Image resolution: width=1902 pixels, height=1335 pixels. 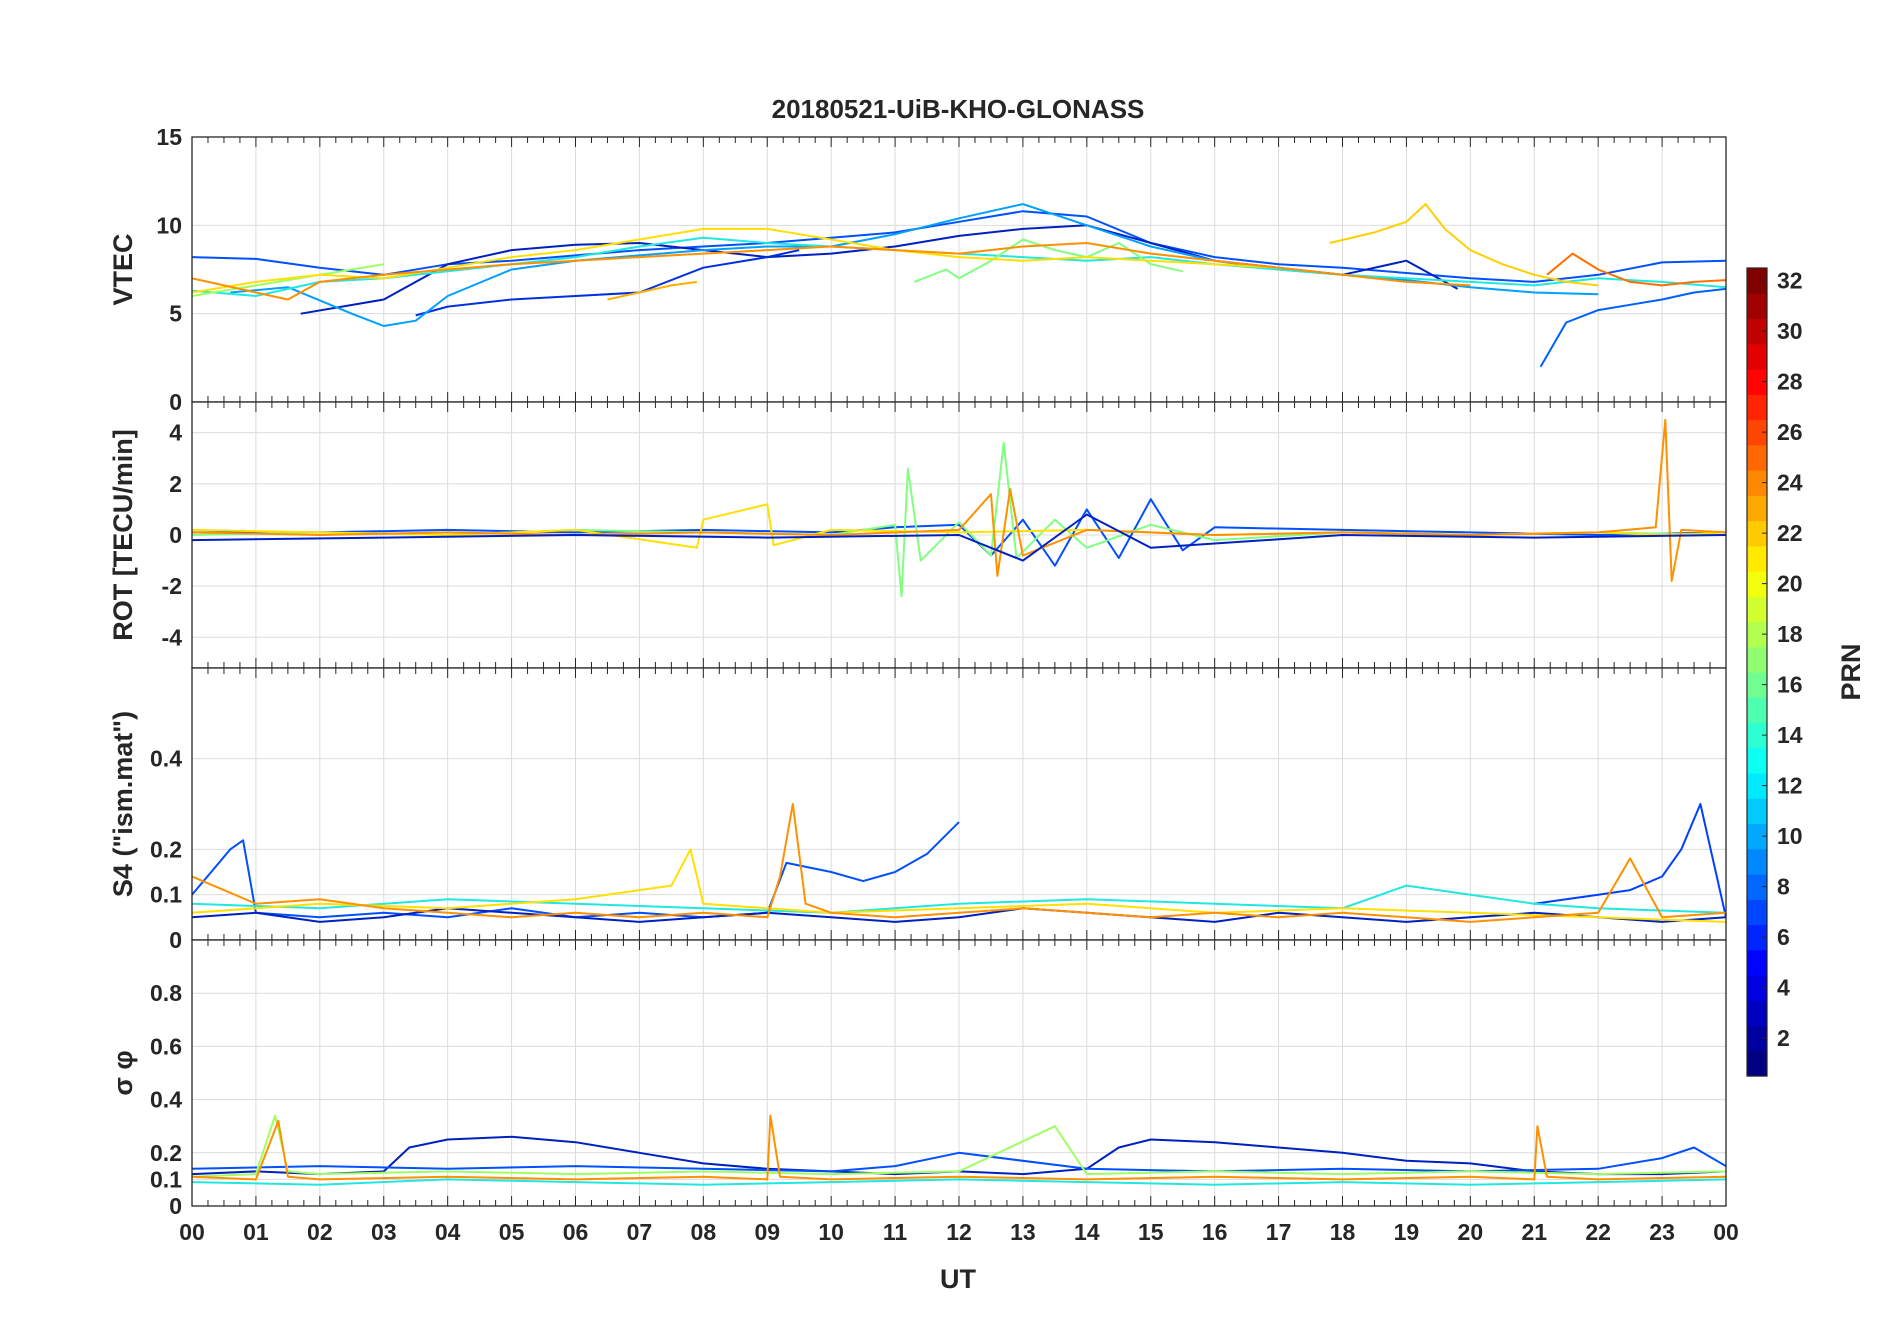 I want to click on x-tick-label: 12, so click(x=959, y=1232).